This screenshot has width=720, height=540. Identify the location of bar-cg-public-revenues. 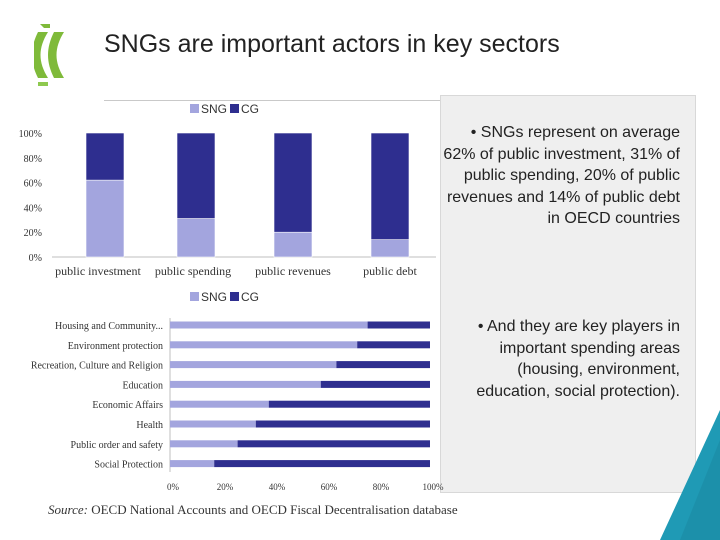
(293, 182).